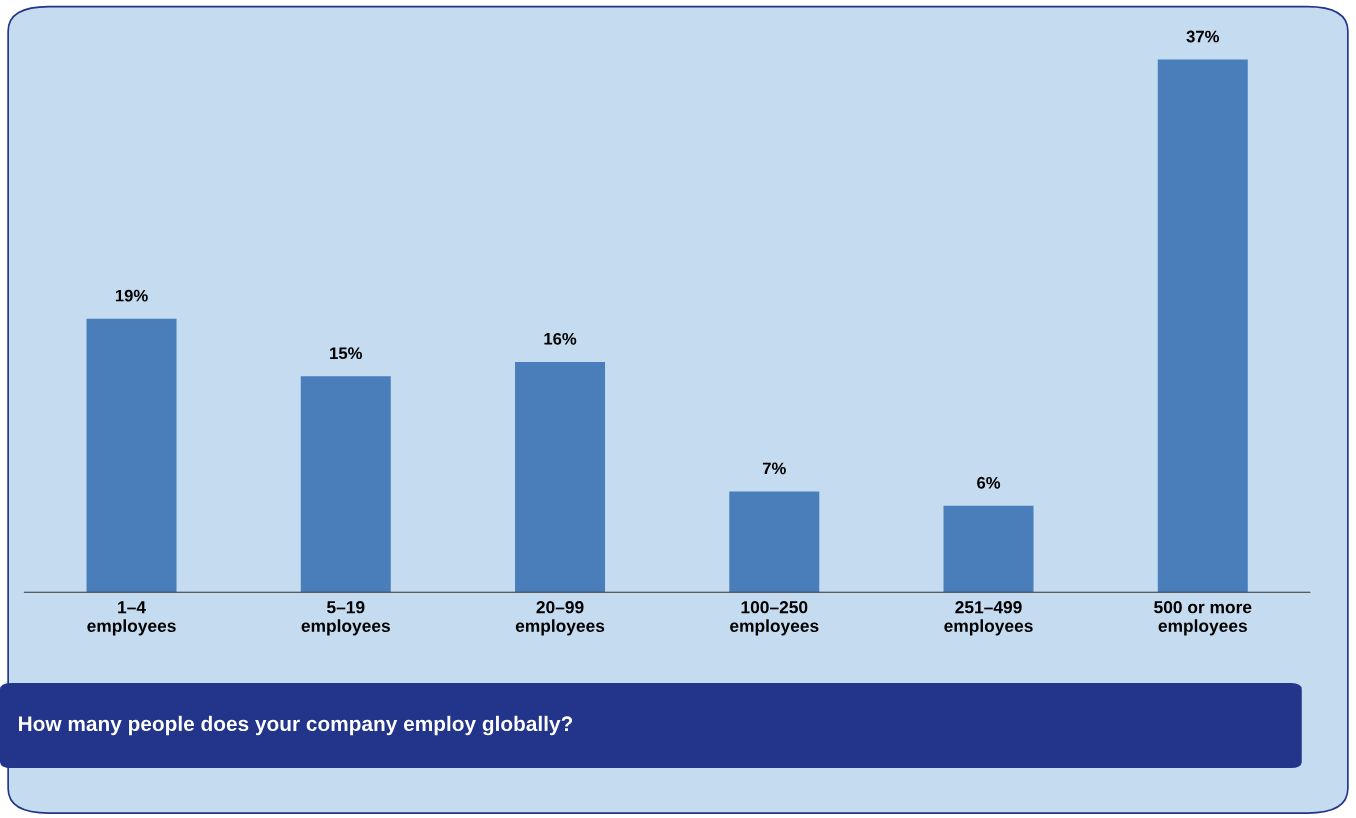  I want to click on x-tick-label: 500 or more employees, so click(1203, 618).